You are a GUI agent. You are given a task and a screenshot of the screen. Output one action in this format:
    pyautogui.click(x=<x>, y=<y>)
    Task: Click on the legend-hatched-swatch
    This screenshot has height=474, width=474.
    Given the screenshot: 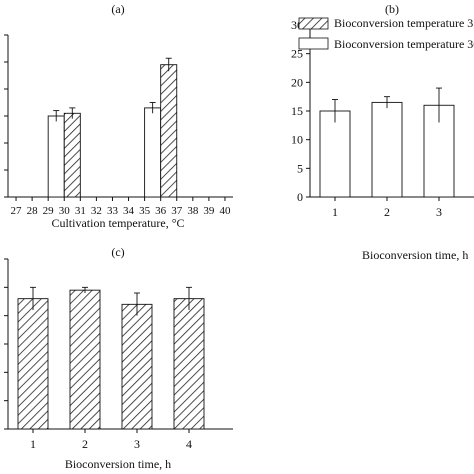 What is the action you would take?
    pyautogui.click(x=313, y=23)
    